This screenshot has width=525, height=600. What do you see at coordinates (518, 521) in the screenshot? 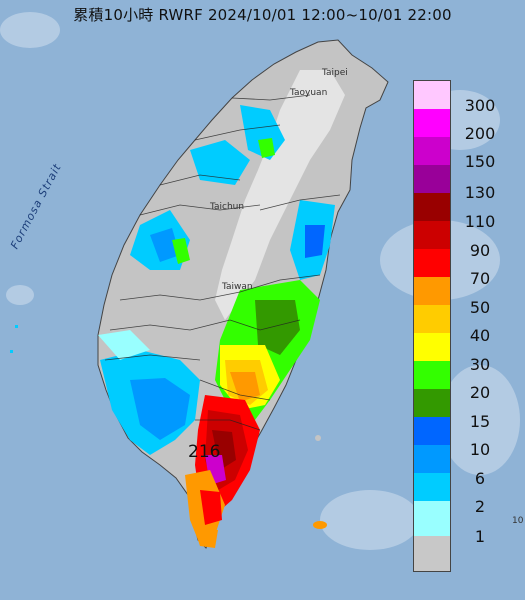
I see `edge-mark: 10` at bounding box center [518, 521].